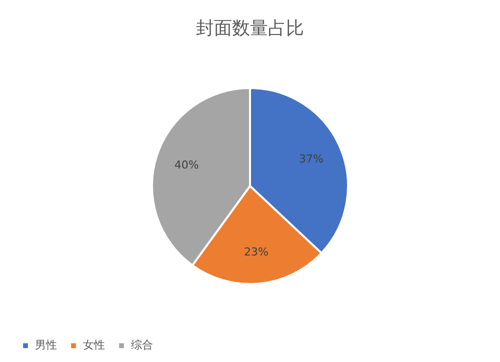 The height and width of the screenshot is (362, 500). Describe the element at coordinates (250, 28) in the screenshot. I see `chart-title: 封面数量占比` at that location.